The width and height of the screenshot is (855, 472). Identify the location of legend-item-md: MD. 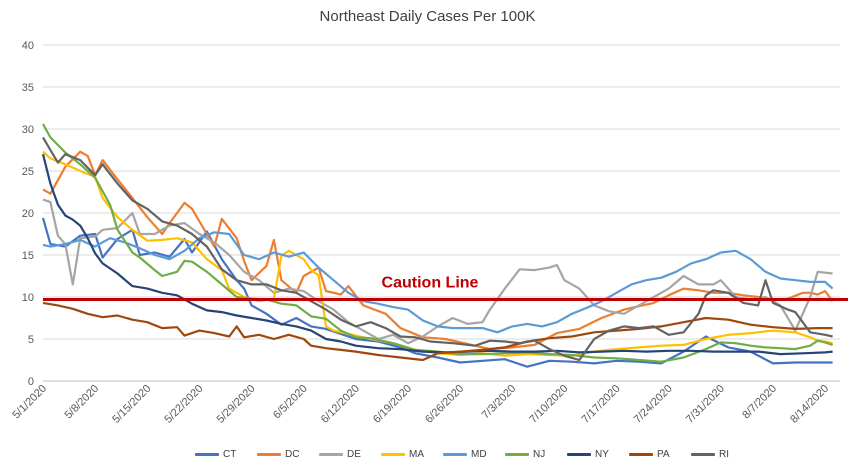
(474, 454).